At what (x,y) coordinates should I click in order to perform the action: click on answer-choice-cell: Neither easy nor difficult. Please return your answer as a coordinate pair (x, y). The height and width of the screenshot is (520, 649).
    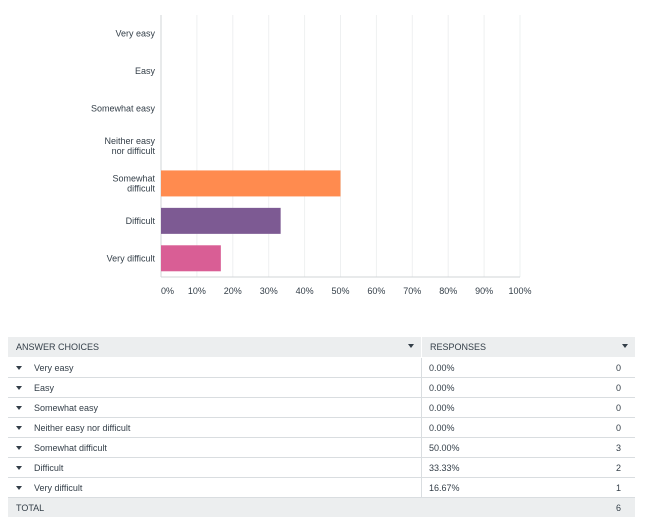
    Looking at the image, I should click on (215, 427).